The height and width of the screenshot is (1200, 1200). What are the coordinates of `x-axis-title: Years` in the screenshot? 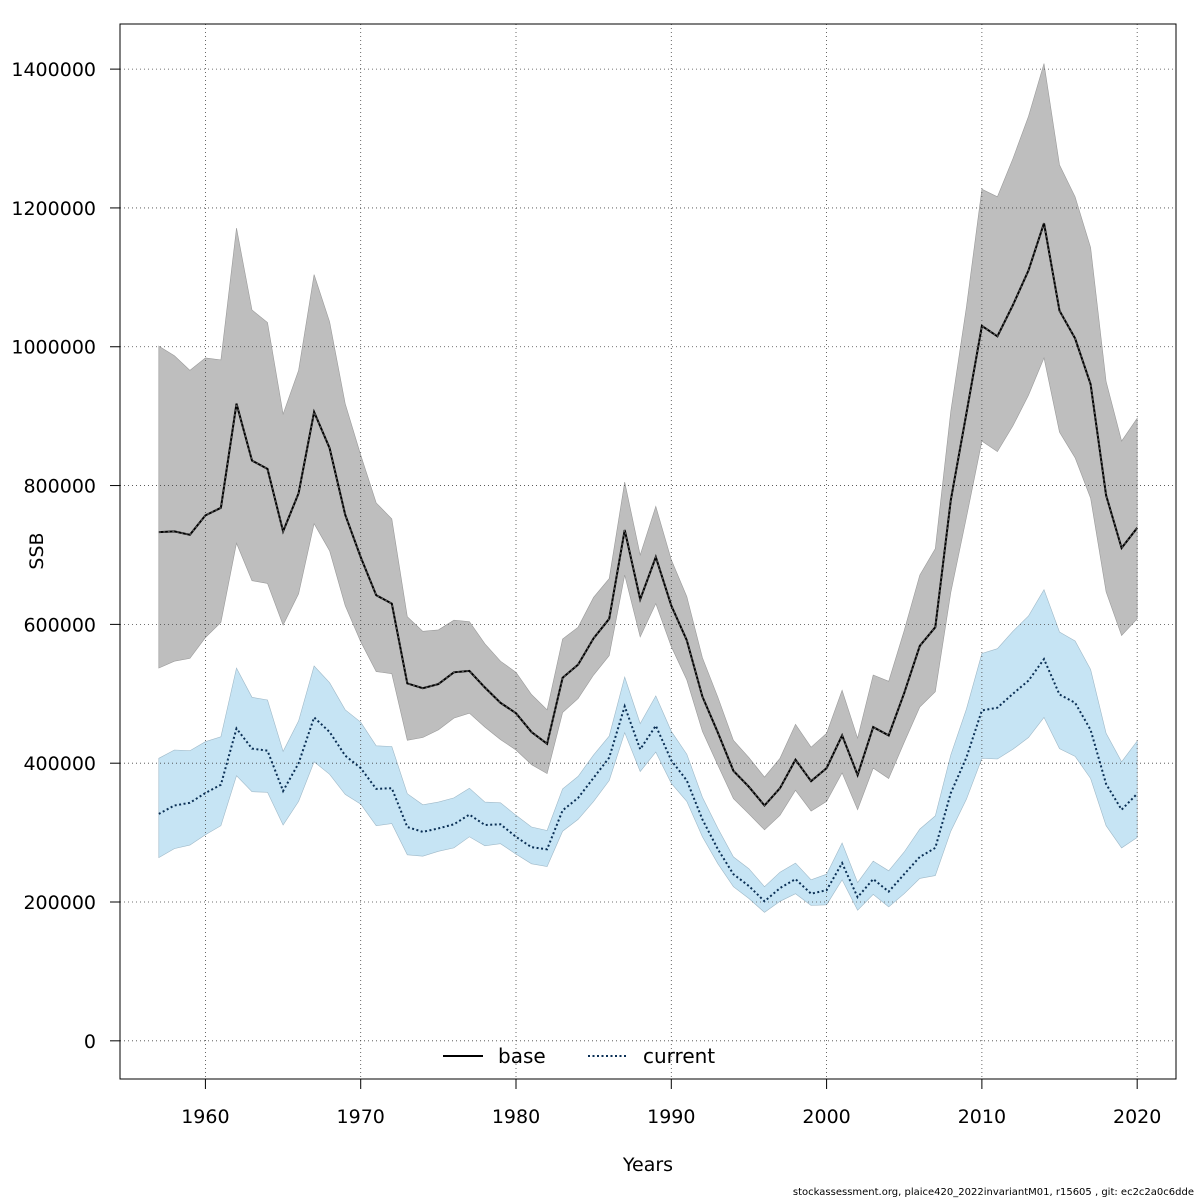 It's located at (647, 1165).